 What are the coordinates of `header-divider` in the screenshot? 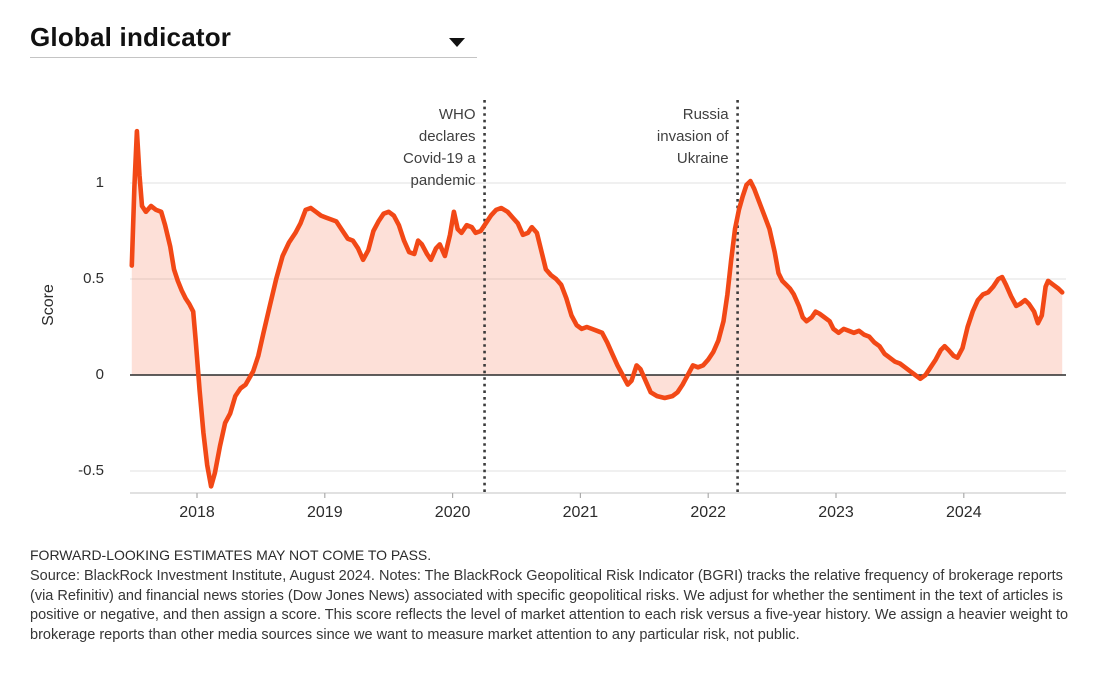 It's located at (253, 57).